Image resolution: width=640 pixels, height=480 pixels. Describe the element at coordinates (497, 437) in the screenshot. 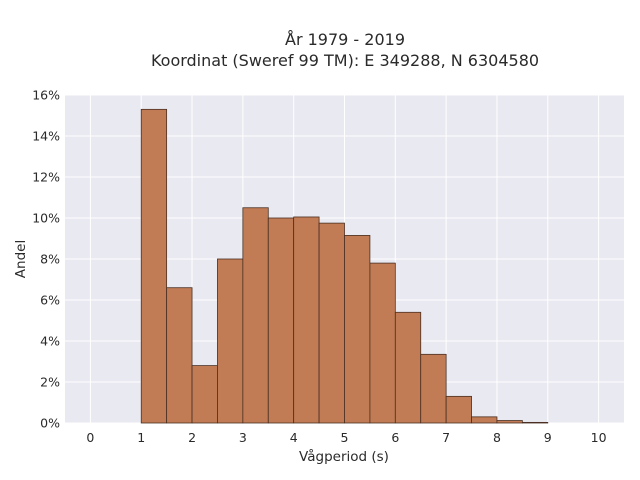

I see `x-tick-label: 8` at that location.